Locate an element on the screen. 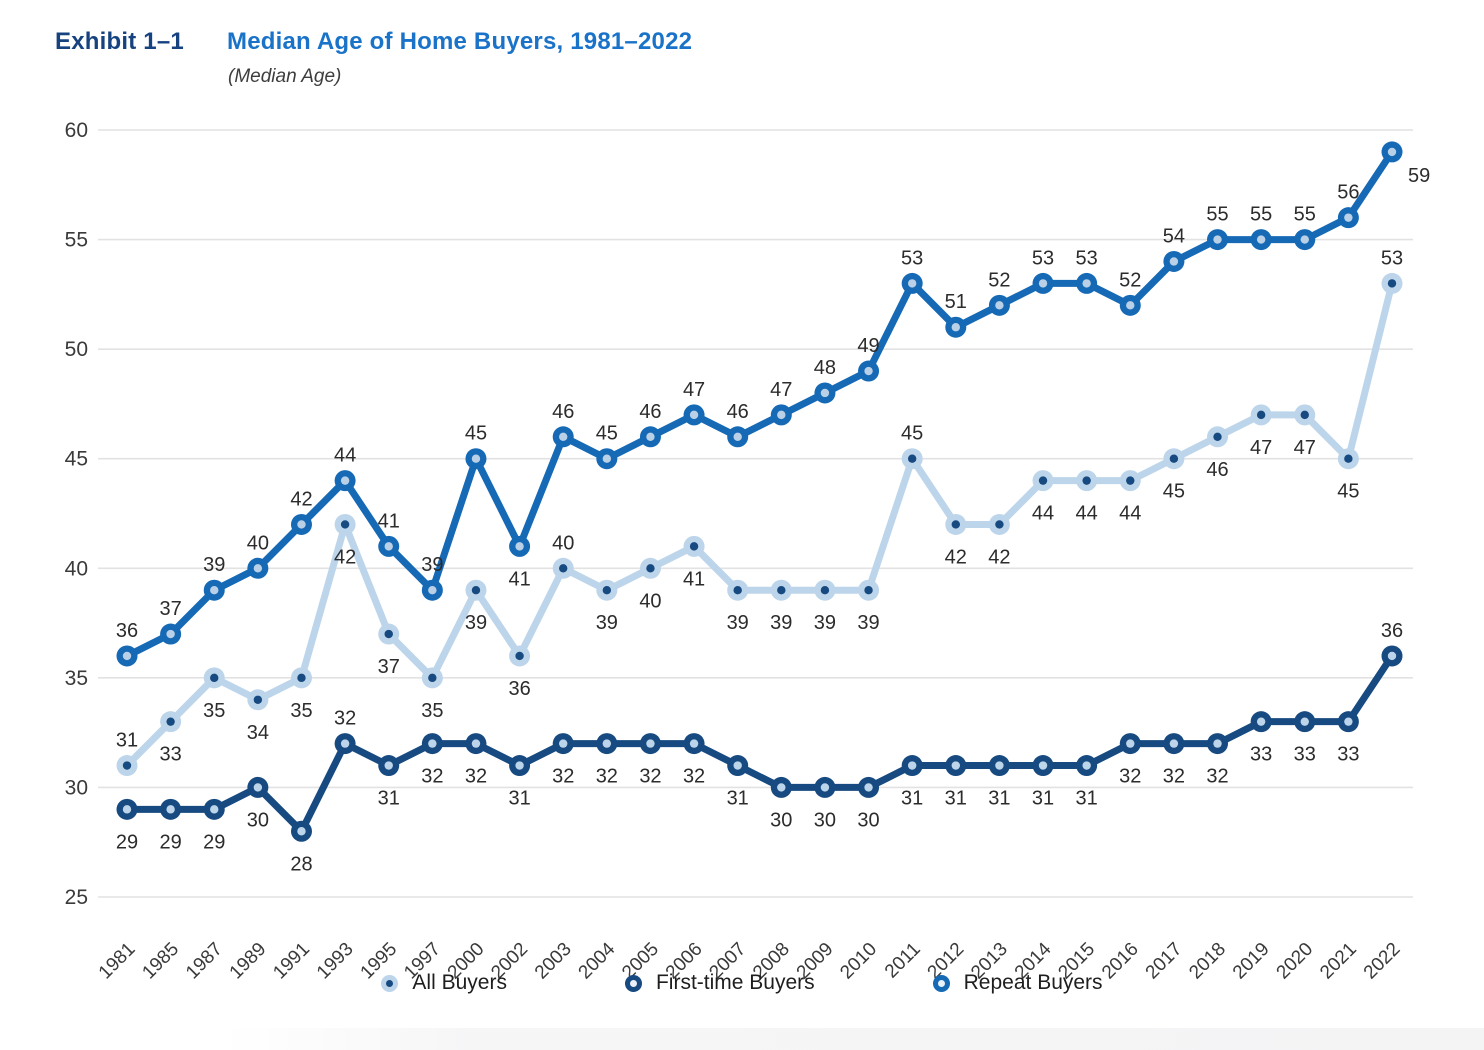 Image resolution: width=1484 pixels, height=1050 pixels. data-label: 52 is located at coordinates (999, 280).